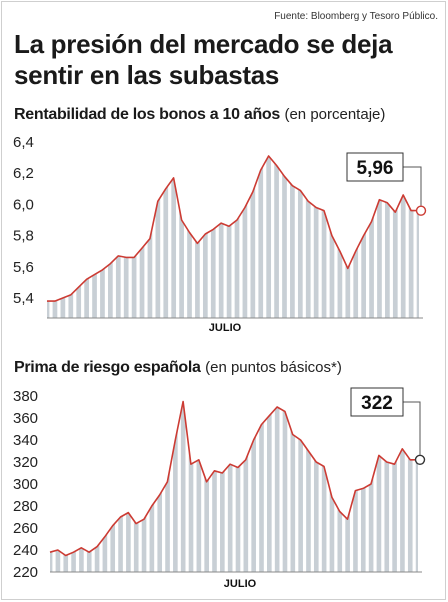 This screenshot has width=448, height=602. I want to click on chart2-ytick-label: 360, so click(25, 418).